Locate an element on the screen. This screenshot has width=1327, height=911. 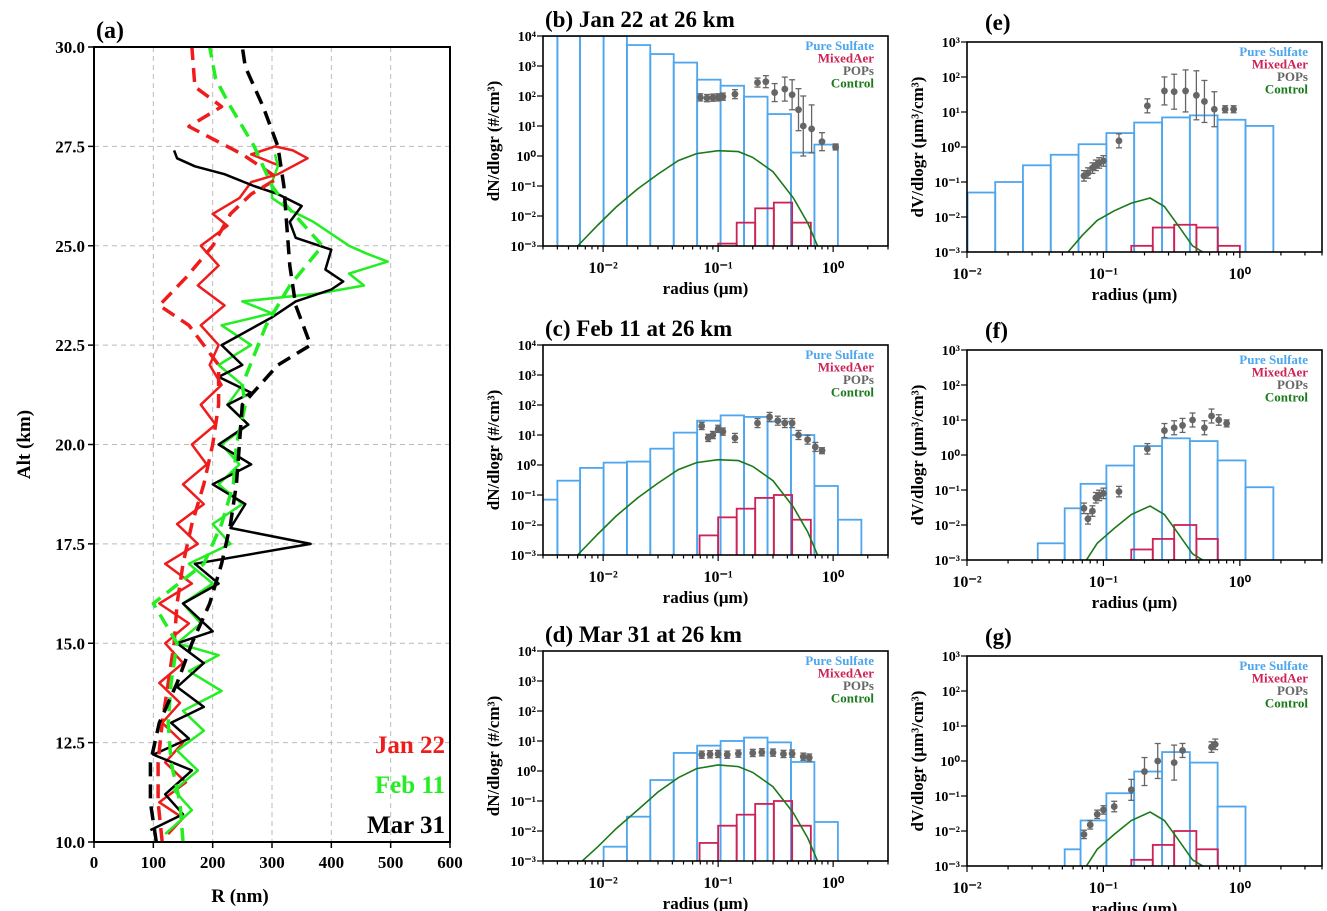
x-tick-label: 200 is located at coordinates (213, 862).